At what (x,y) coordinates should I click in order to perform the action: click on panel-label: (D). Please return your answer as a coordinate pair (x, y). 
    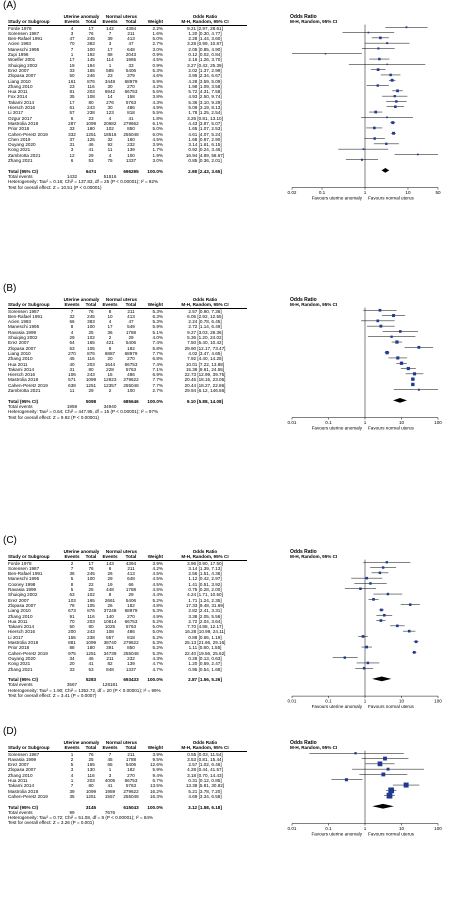
    Looking at the image, I should click on (10, 731).